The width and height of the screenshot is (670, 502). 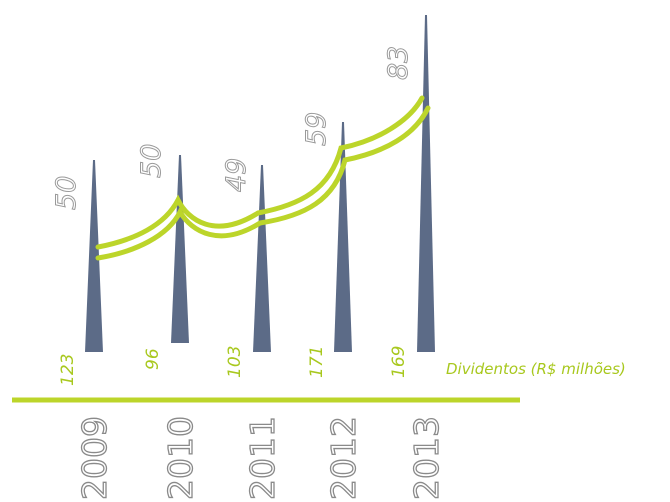 I want to click on bar-2011, so click(x=262, y=258).